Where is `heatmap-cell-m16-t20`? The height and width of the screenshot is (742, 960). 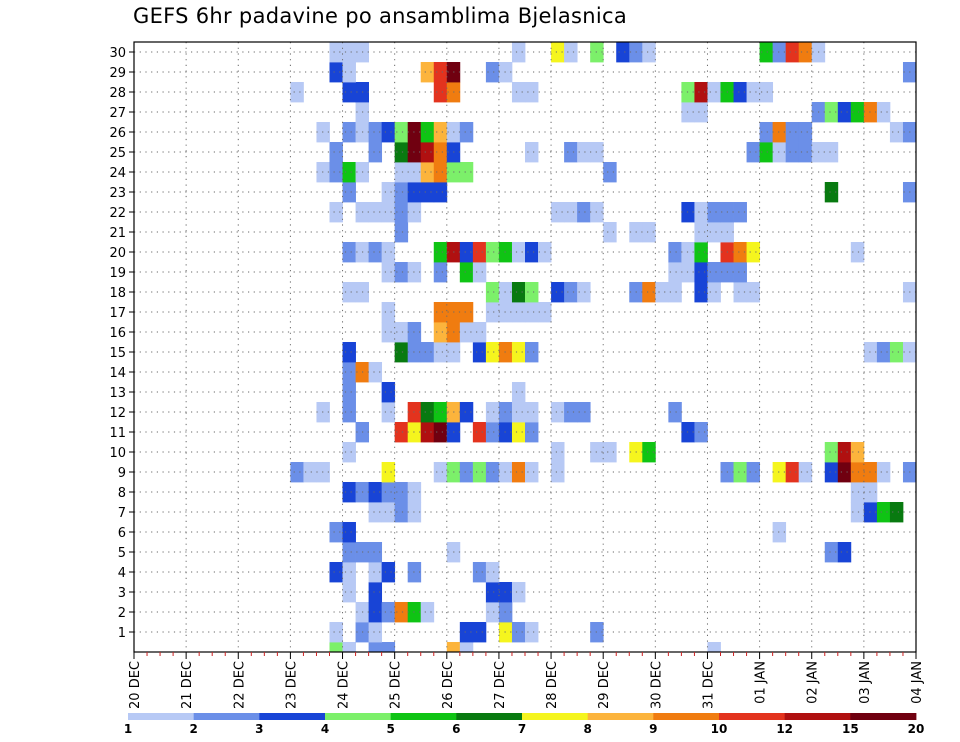 heatmap-cell-m16-t20 is located at coordinates (401, 332).